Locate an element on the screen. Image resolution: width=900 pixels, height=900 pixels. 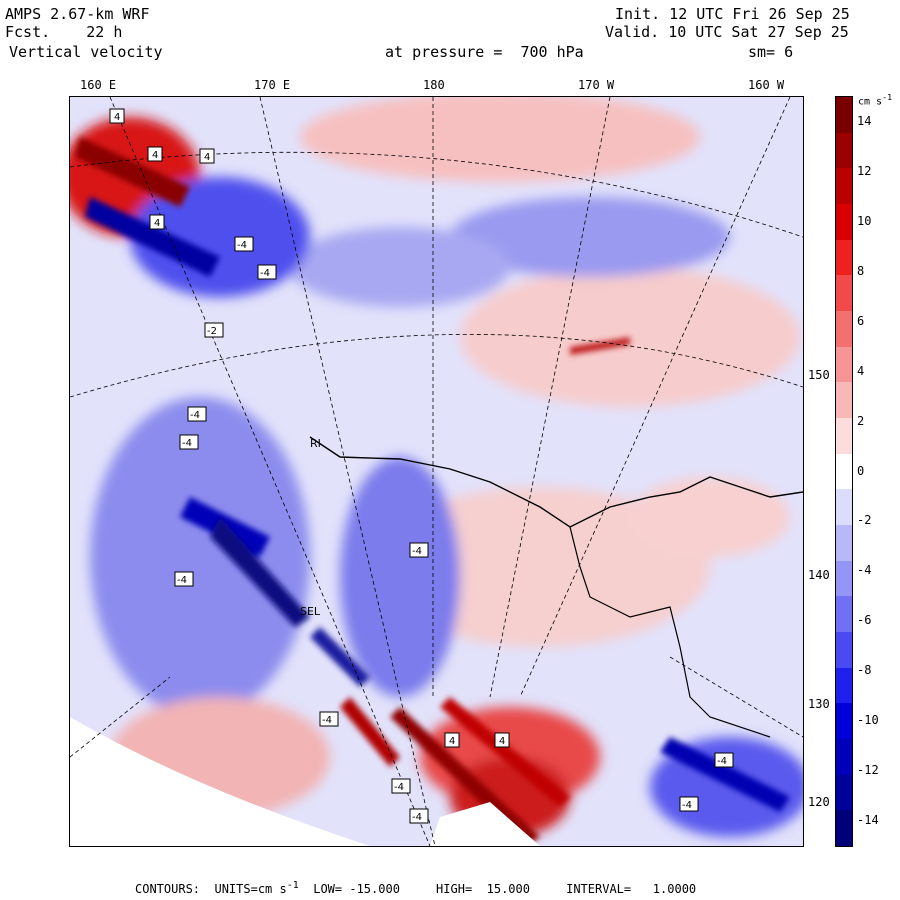
lon-label-180: 180 is located at coordinates (434, 85).